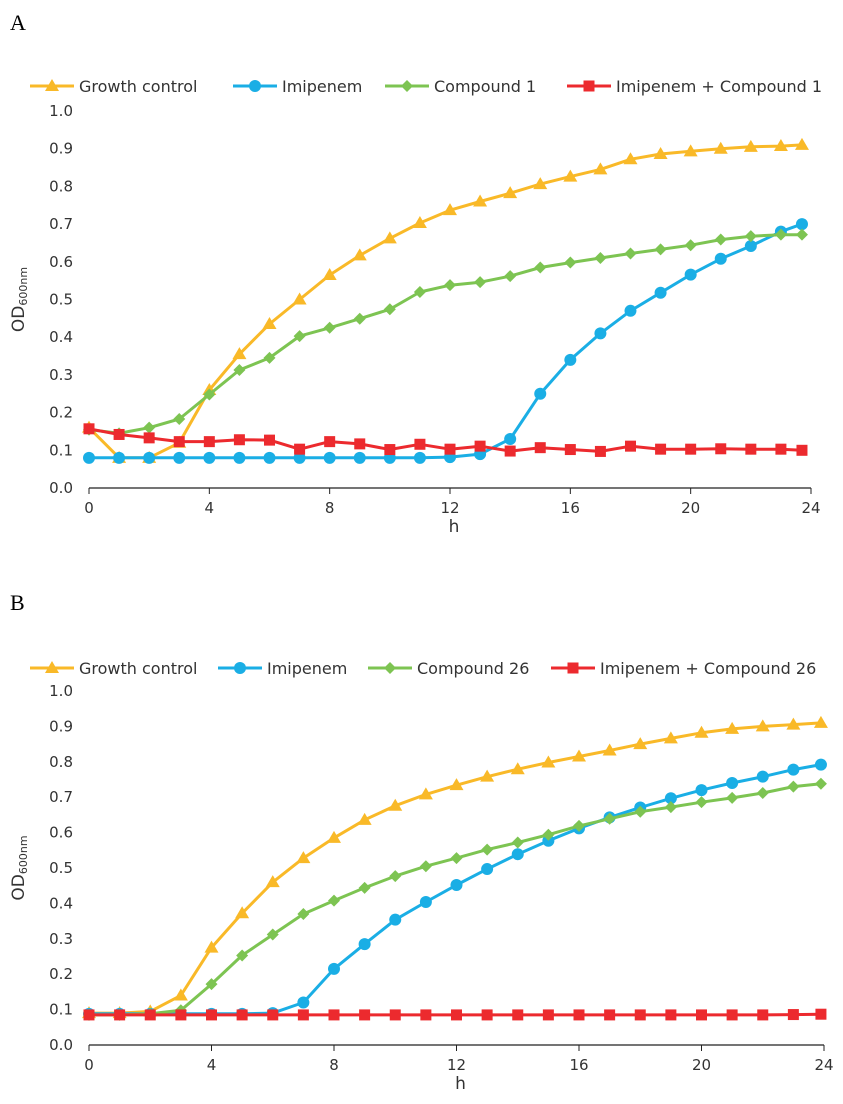  What do you see at coordinates (708, 668) in the screenshot?
I see `legend-label: Imipenem + Compound 26` at bounding box center [708, 668].